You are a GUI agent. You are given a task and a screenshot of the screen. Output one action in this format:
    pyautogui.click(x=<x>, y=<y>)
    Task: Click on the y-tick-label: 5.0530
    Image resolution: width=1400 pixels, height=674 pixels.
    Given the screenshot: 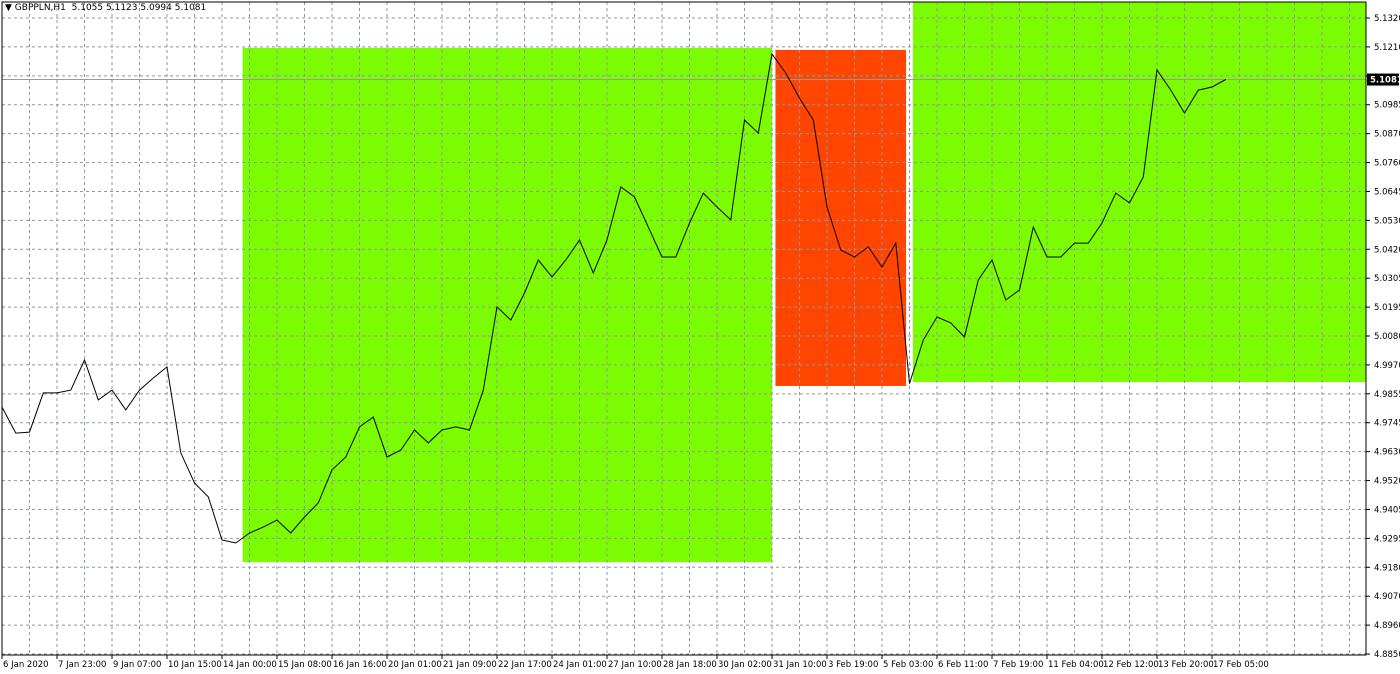 What is the action you would take?
    pyautogui.click(x=1387, y=221)
    